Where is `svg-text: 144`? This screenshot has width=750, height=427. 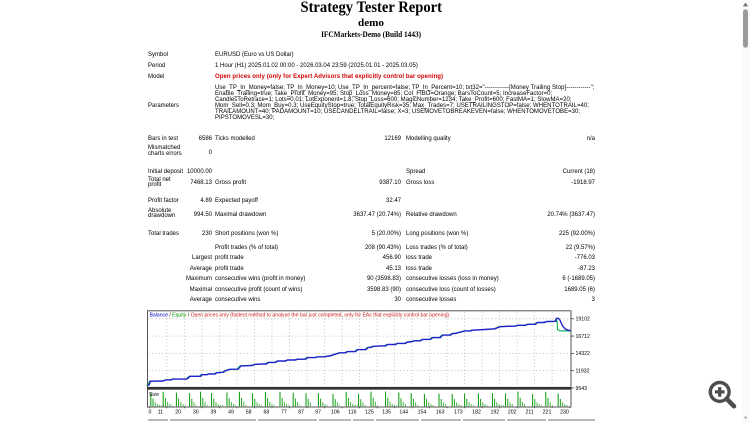 svg-text: 144 is located at coordinates (403, 413).